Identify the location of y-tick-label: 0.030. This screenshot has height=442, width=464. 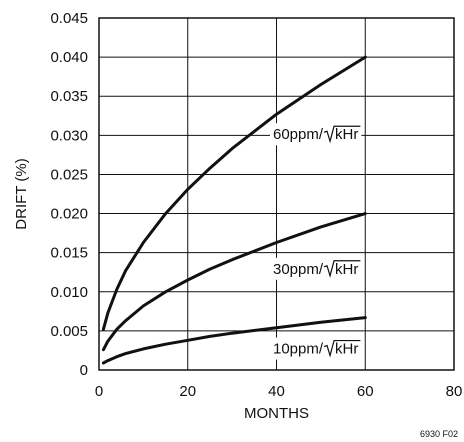
(69, 135).